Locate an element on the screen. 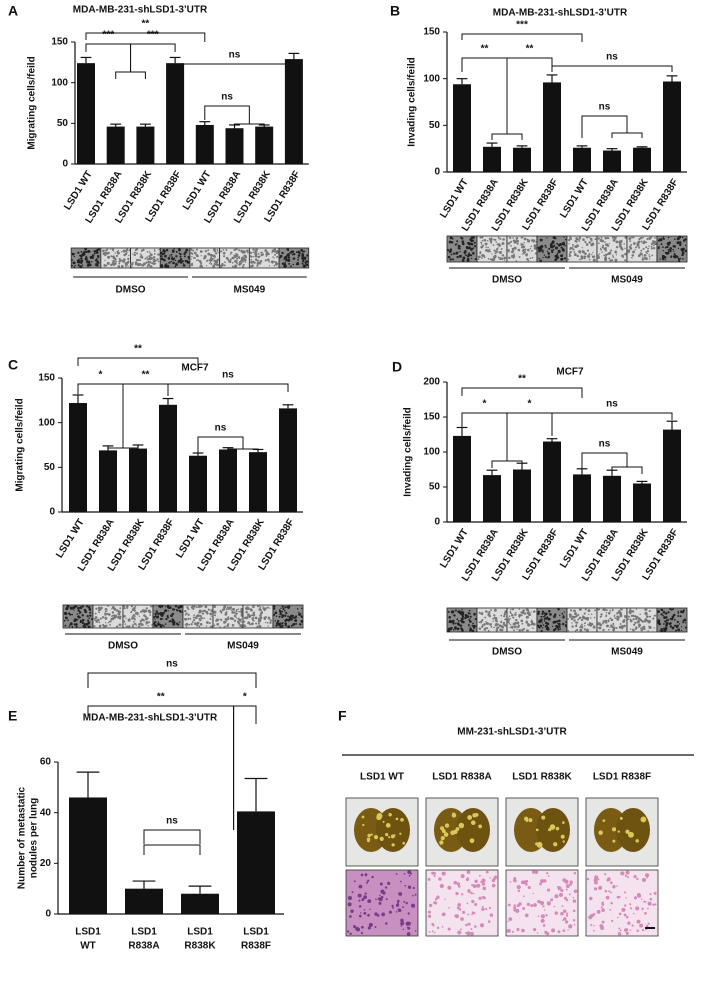  y-tick-label: 0 is located at coordinates (437, 522).